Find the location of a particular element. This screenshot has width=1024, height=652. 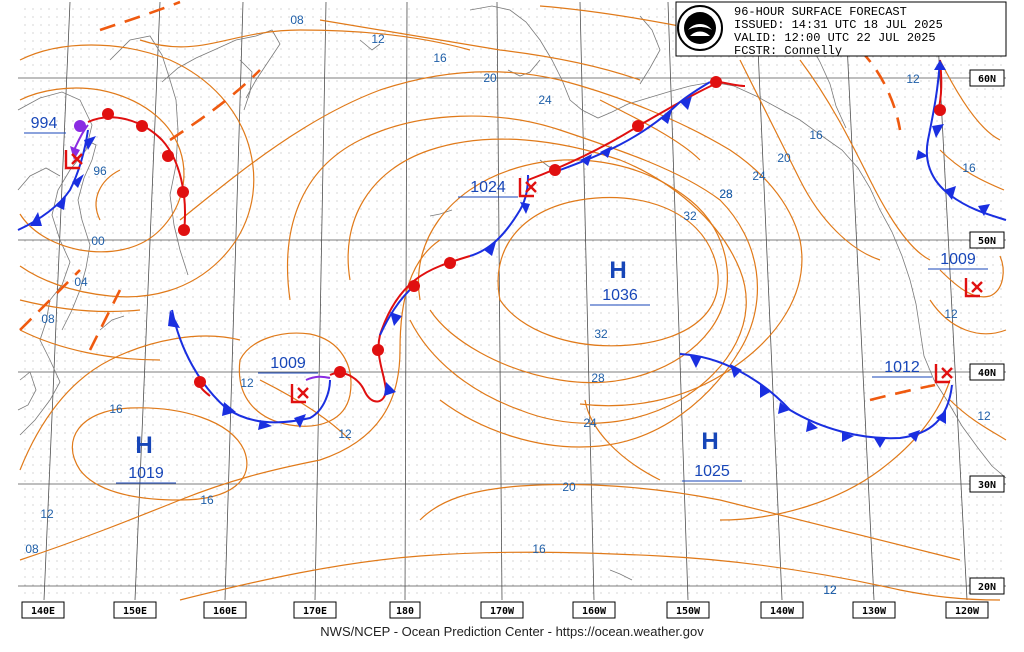

lat-label: 20N is located at coordinates (987, 587).